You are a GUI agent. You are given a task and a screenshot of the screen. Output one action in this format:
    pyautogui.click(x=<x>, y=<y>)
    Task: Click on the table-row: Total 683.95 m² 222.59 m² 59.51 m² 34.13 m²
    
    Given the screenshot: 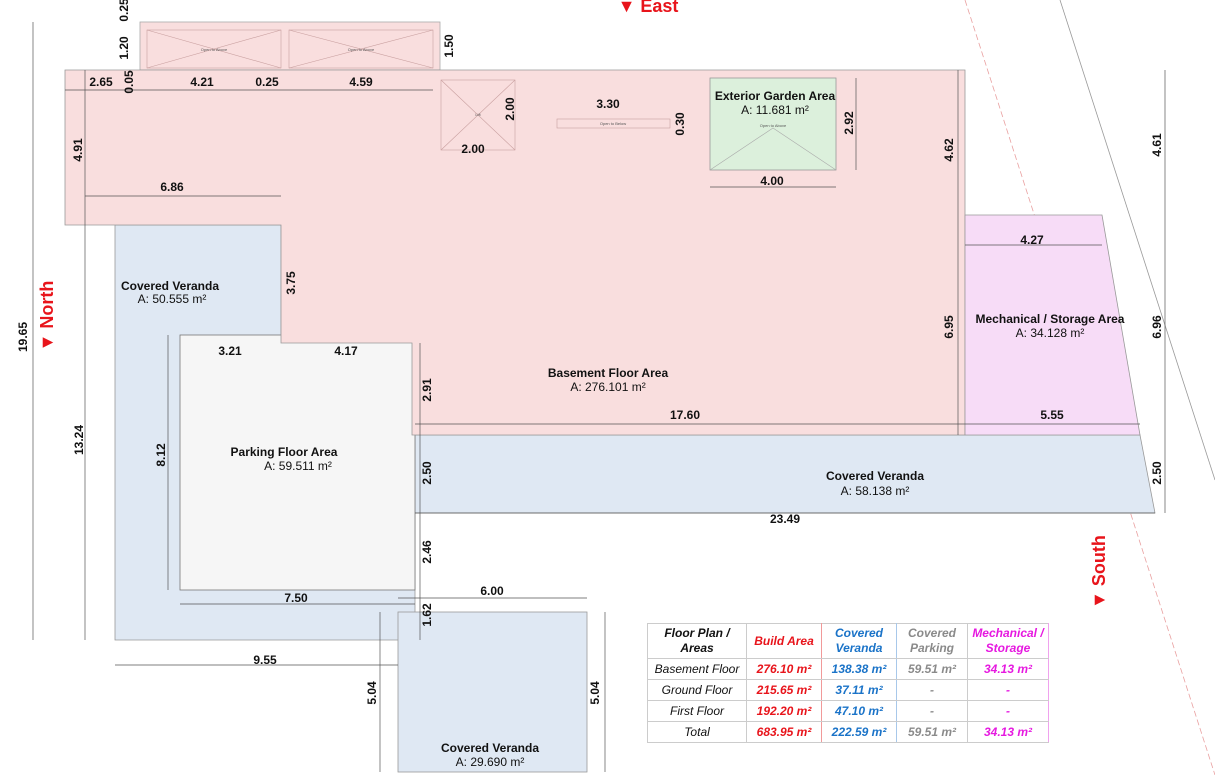 What is the action you would take?
    pyautogui.click(x=848, y=732)
    